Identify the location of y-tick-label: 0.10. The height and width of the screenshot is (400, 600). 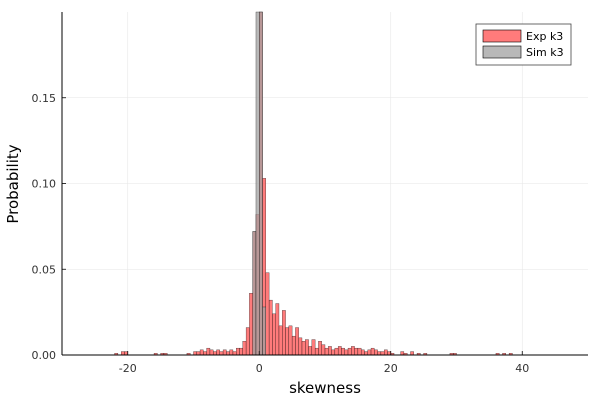
(44, 184).